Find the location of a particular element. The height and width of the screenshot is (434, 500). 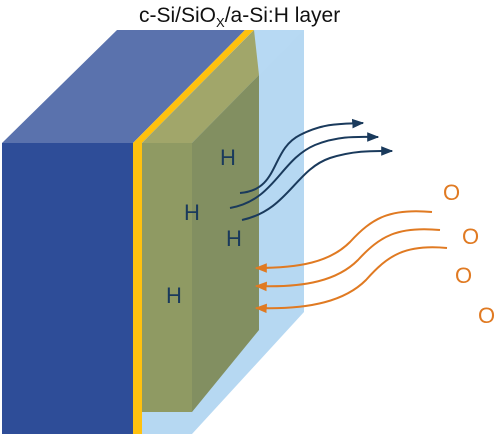

oxide-layer-side is located at coordinates (137, 288).